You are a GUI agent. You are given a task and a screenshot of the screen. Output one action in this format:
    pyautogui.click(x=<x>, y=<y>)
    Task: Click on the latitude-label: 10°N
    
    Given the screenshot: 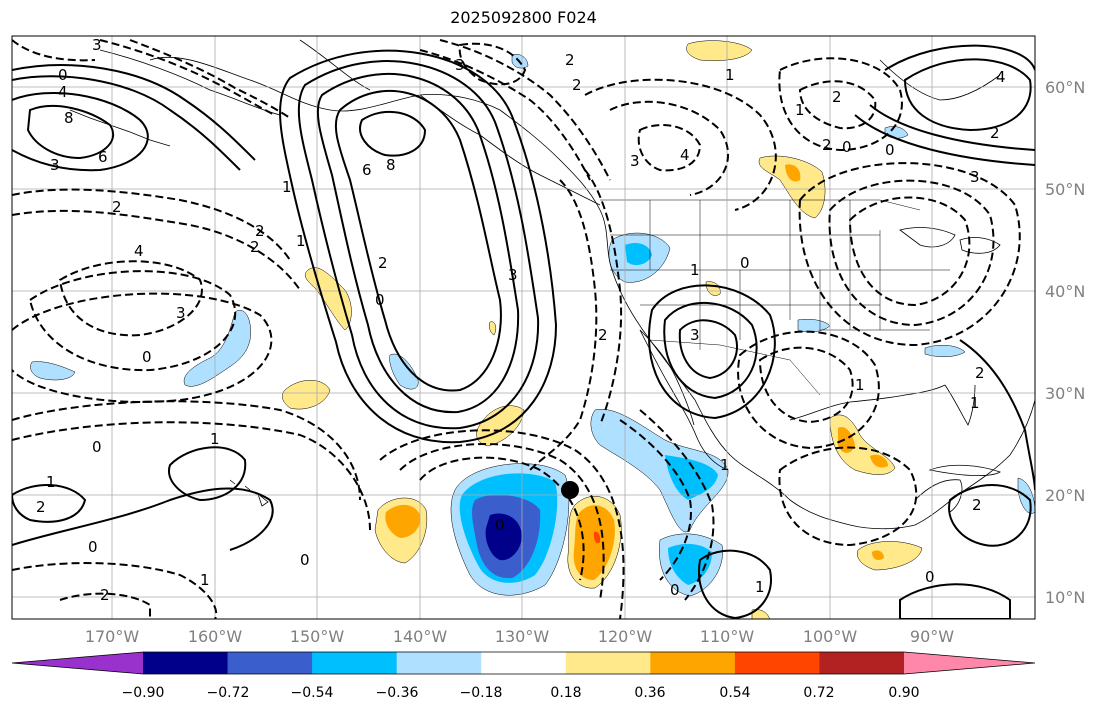 What is the action you would take?
    pyautogui.click(x=1065, y=597)
    